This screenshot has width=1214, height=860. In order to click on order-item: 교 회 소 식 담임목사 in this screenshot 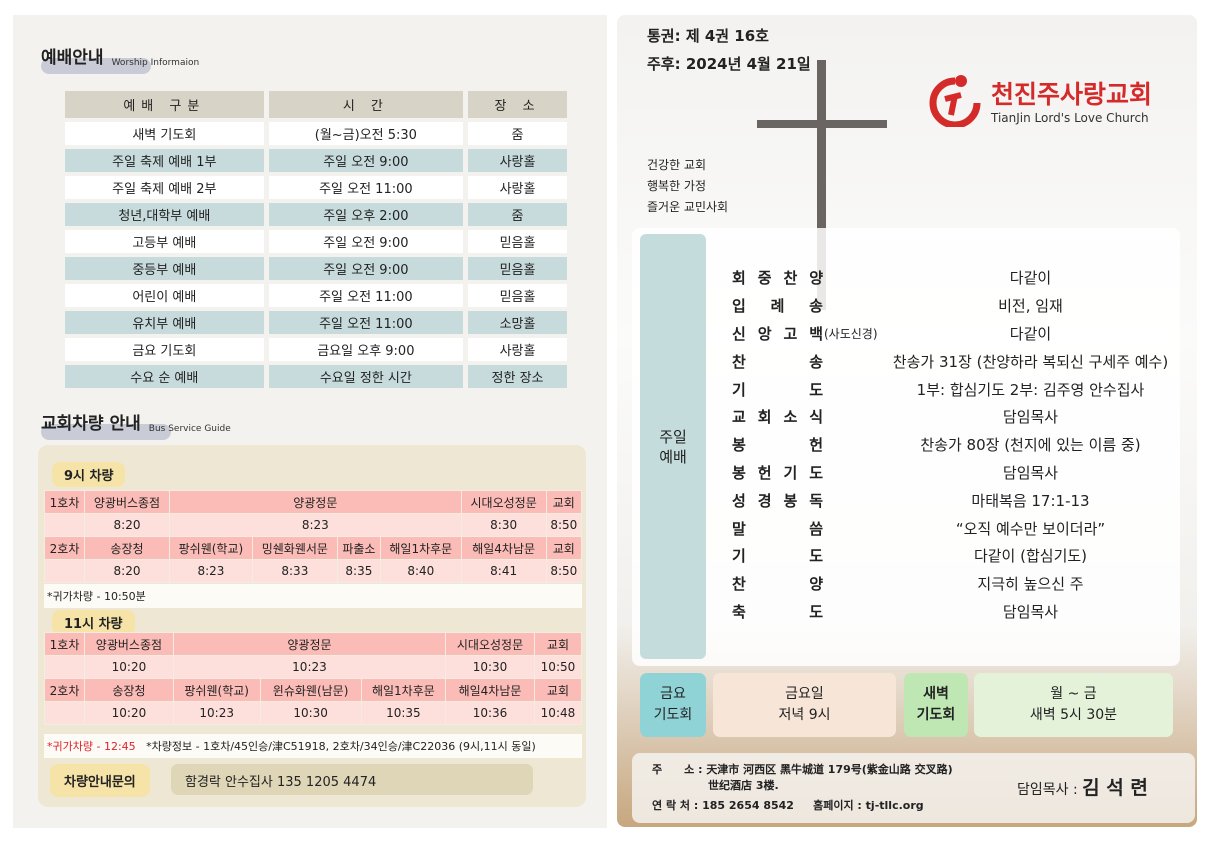, I will do `click(954, 417)`.